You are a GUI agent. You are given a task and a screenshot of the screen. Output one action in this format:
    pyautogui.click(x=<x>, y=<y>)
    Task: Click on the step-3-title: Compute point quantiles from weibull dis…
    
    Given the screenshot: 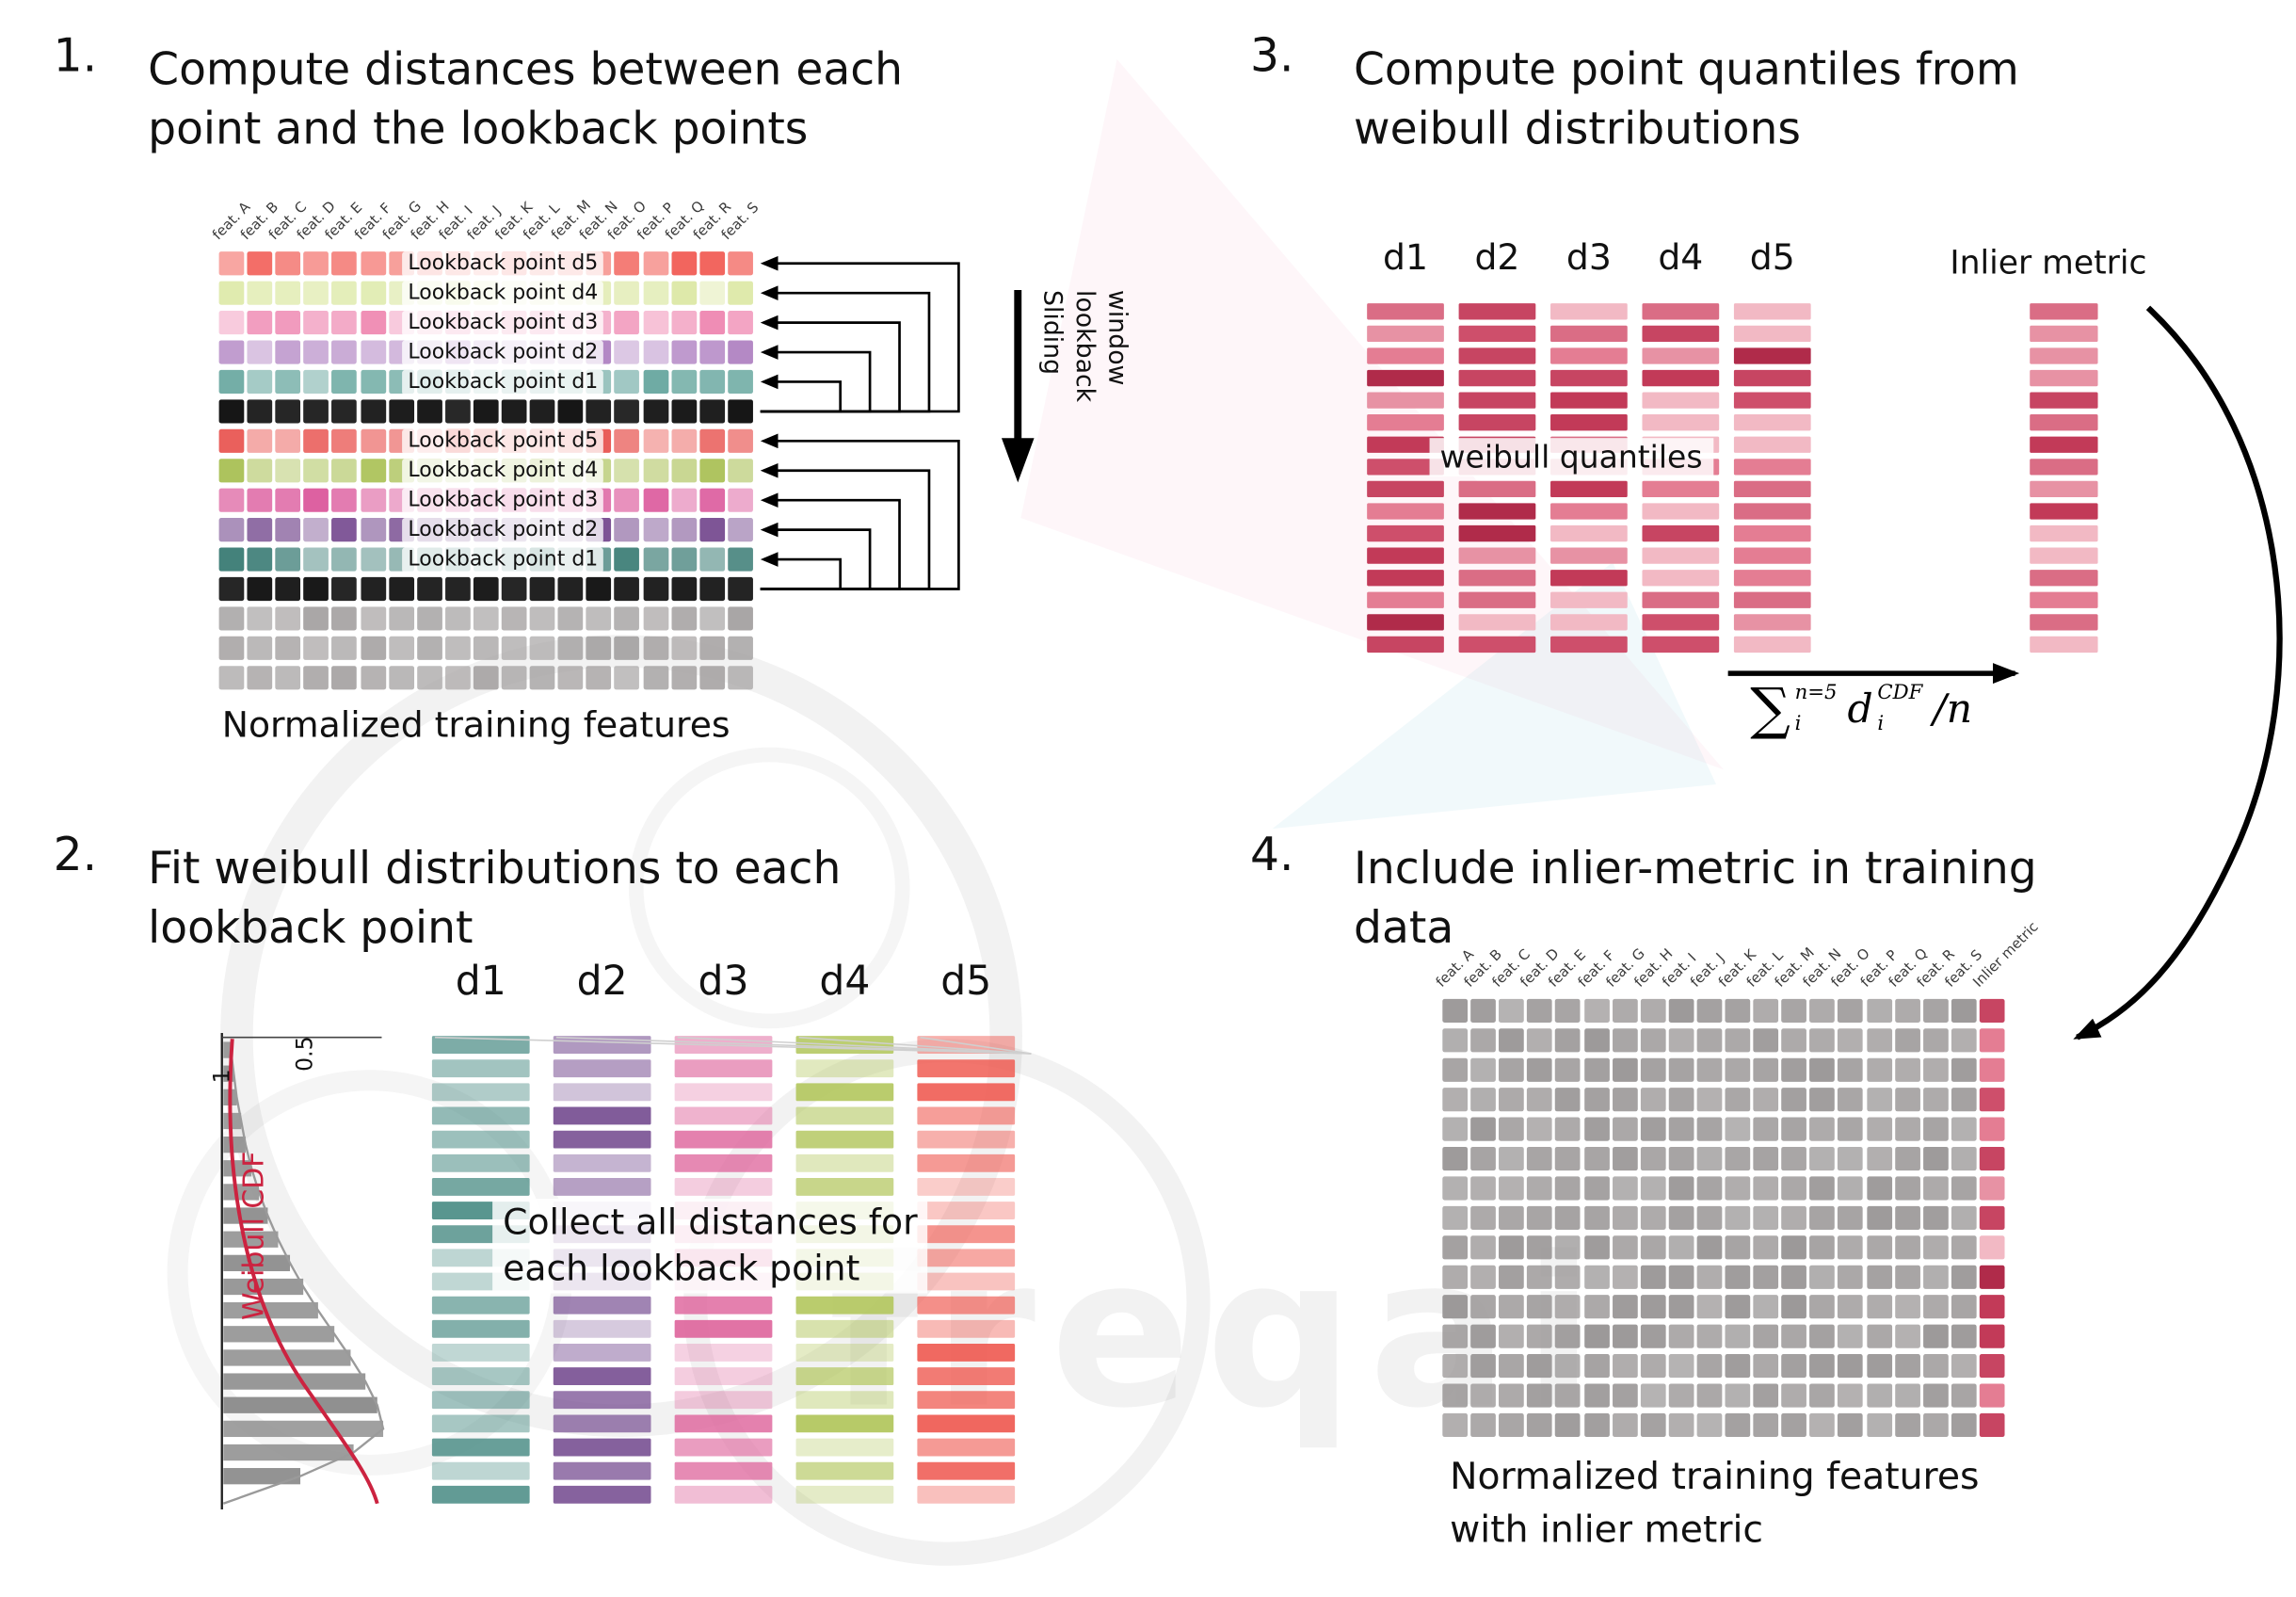 What is the action you would take?
    pyautogui.click(x=1686, y=100)
    